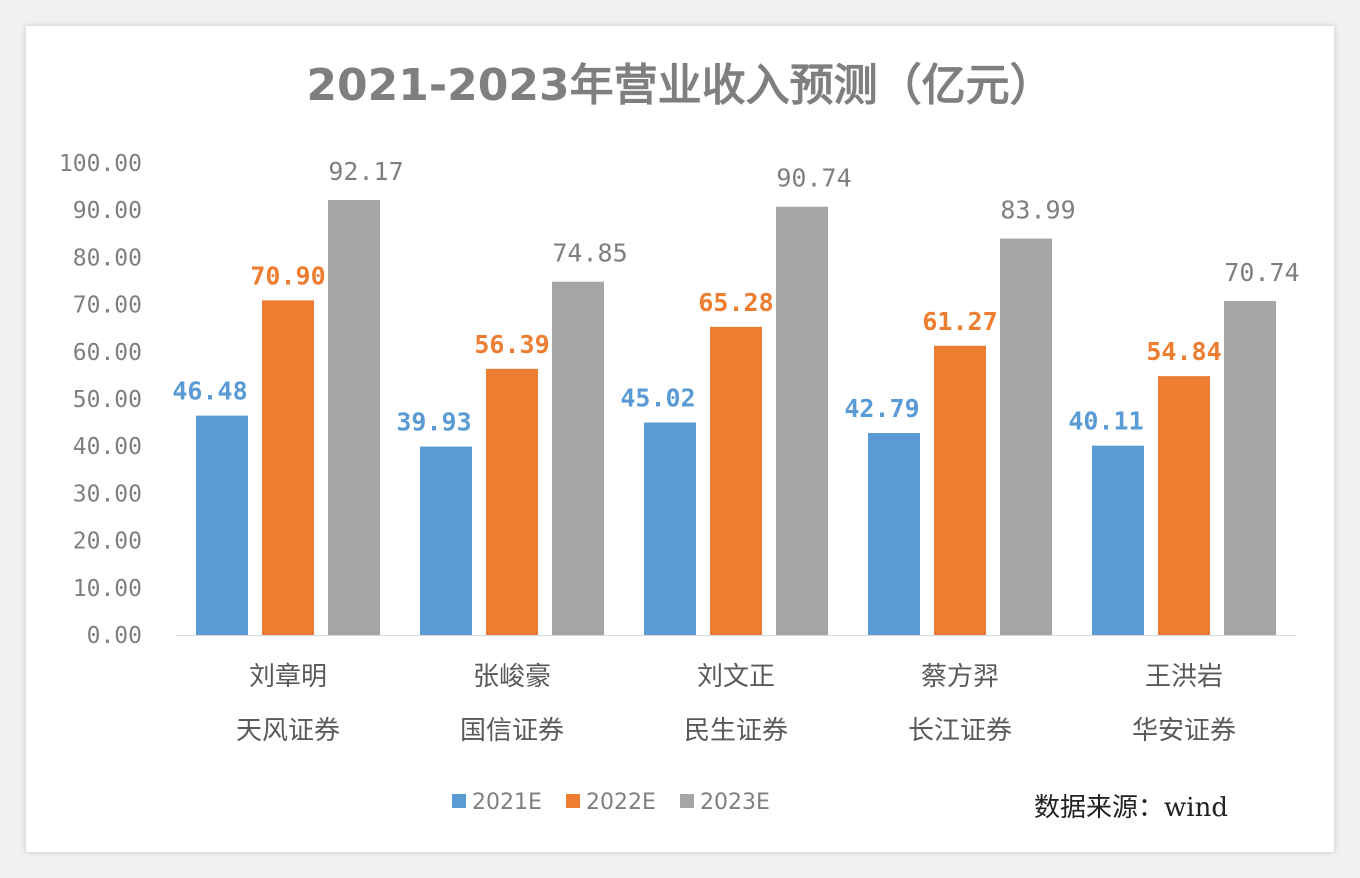 The image size is (1360, 878). What do you see at coordinates (107, 542) in the screenshot?
I see `y-tick-label: 20.00` at bounding box center [107, 542].